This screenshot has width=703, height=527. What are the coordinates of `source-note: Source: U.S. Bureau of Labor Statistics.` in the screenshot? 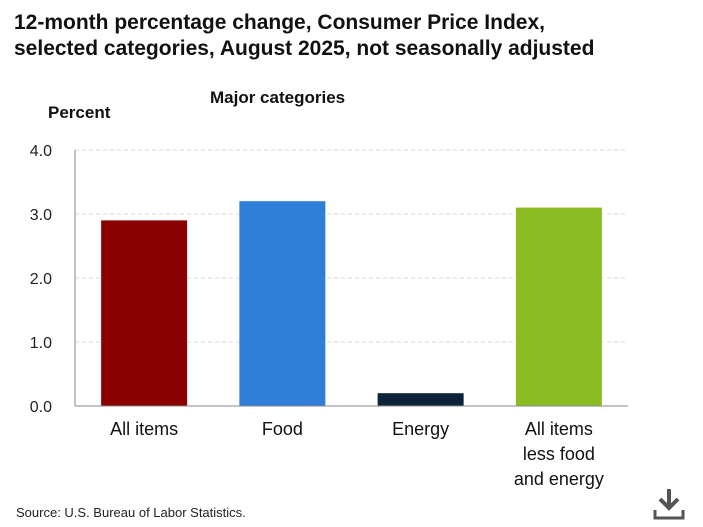 It's located at (131, 512).